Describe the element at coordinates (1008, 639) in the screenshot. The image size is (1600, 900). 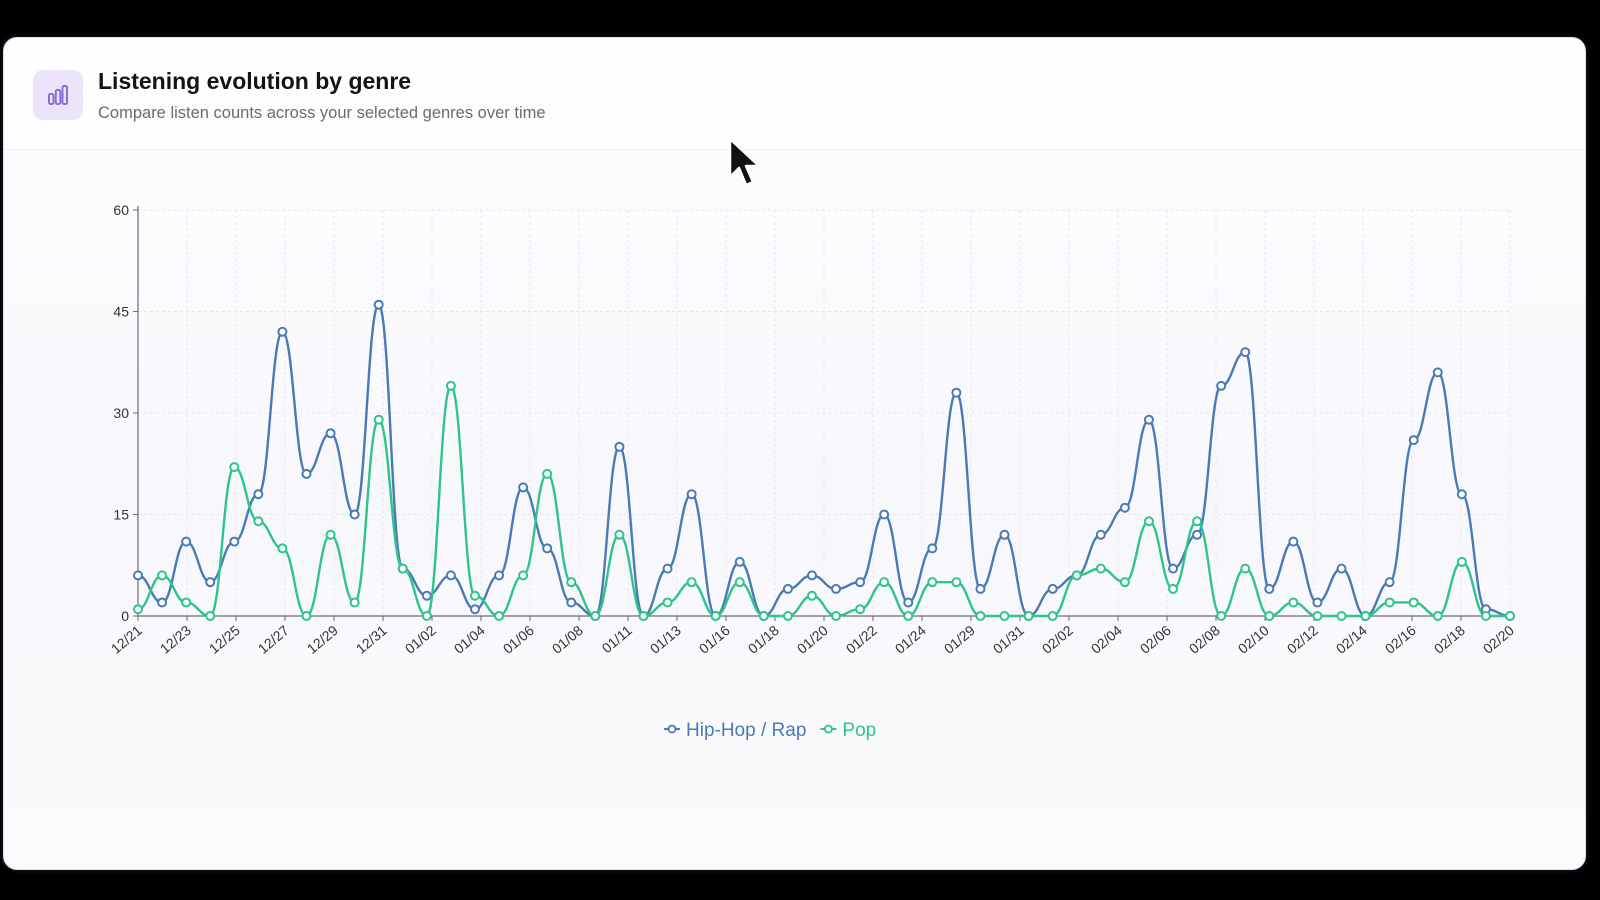
I see `x-tick-label: 01/31` at that location.